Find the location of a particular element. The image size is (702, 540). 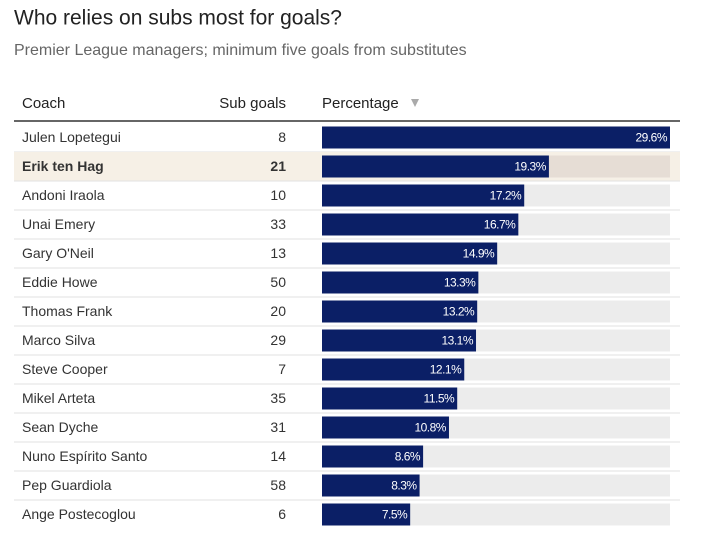

bar-label: 14.9% is located at coordinates (479, 254).